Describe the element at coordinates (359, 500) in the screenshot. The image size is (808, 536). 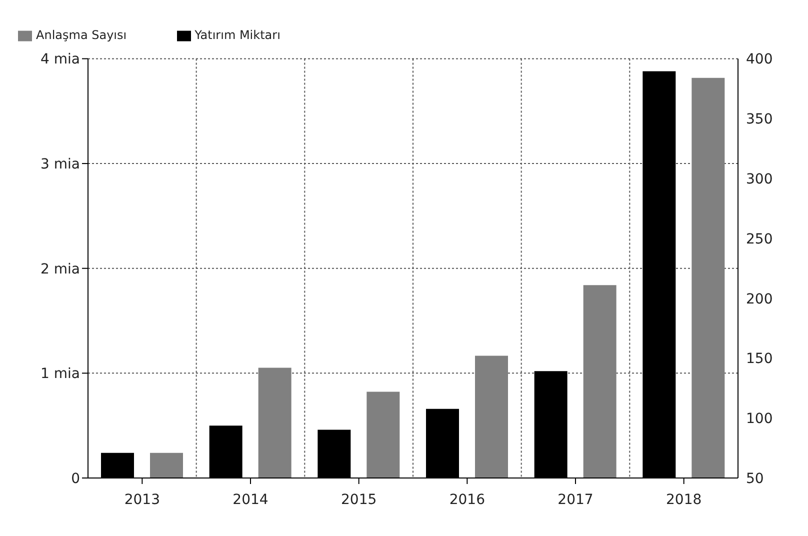
I see `x-tick-label: 2015` at that location.